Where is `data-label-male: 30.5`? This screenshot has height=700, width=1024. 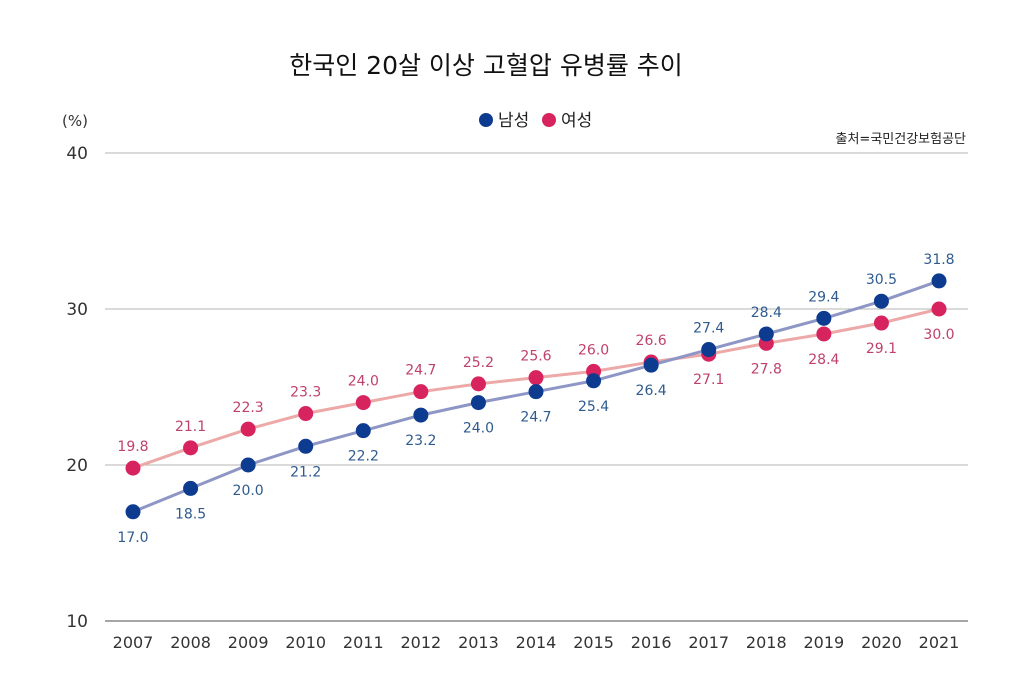
data-label-male: 30.5 is located at coordinates (881, 280).